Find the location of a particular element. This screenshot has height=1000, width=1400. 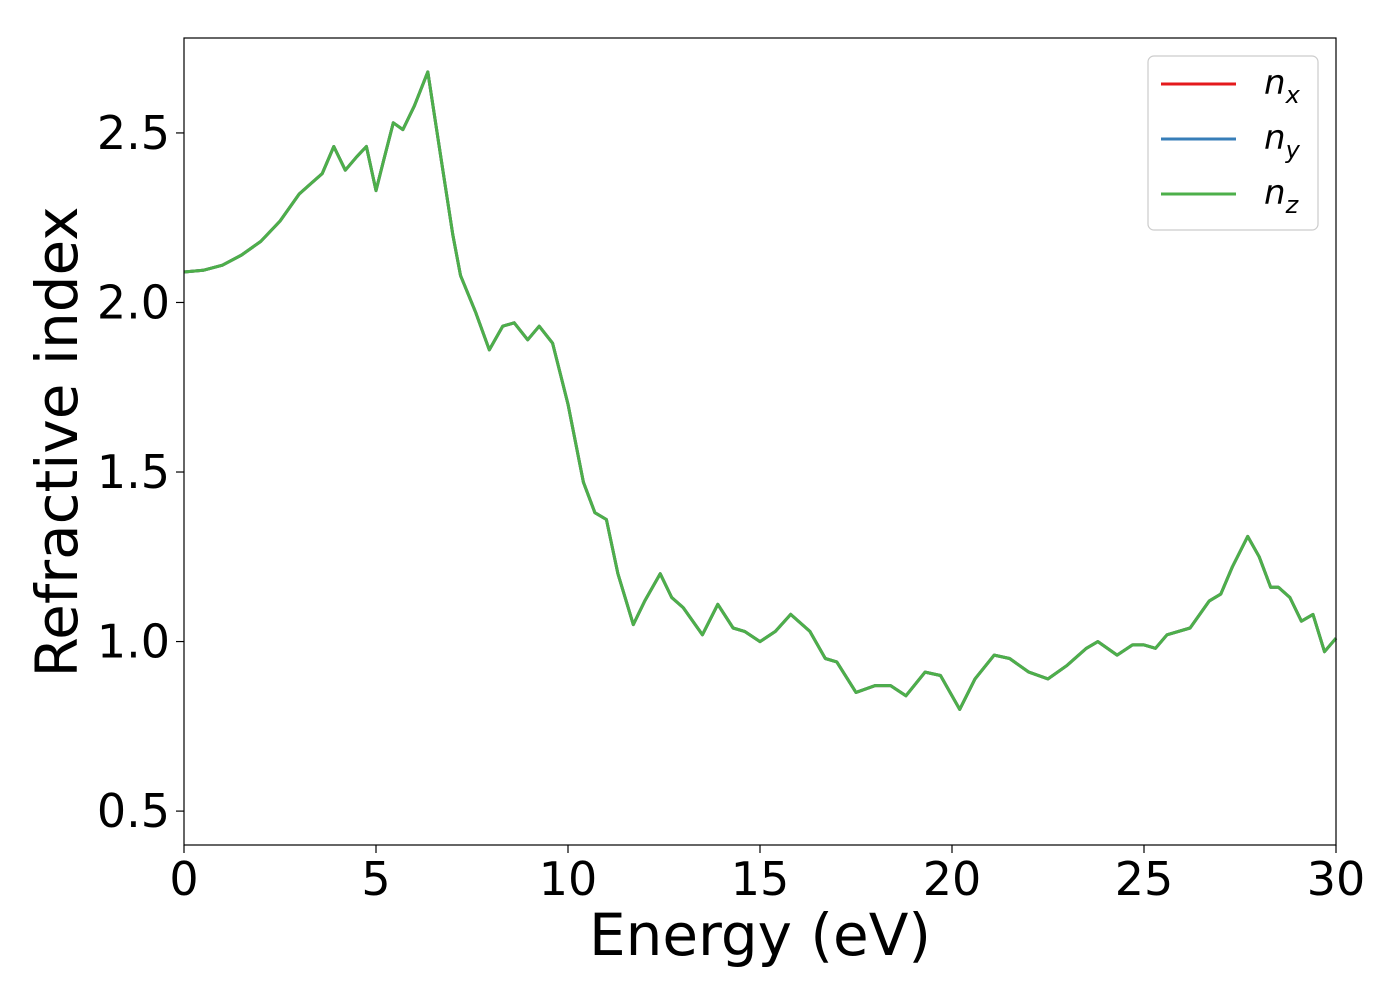

y-axis-label: Refractive index is located at coordinates (57, 441).